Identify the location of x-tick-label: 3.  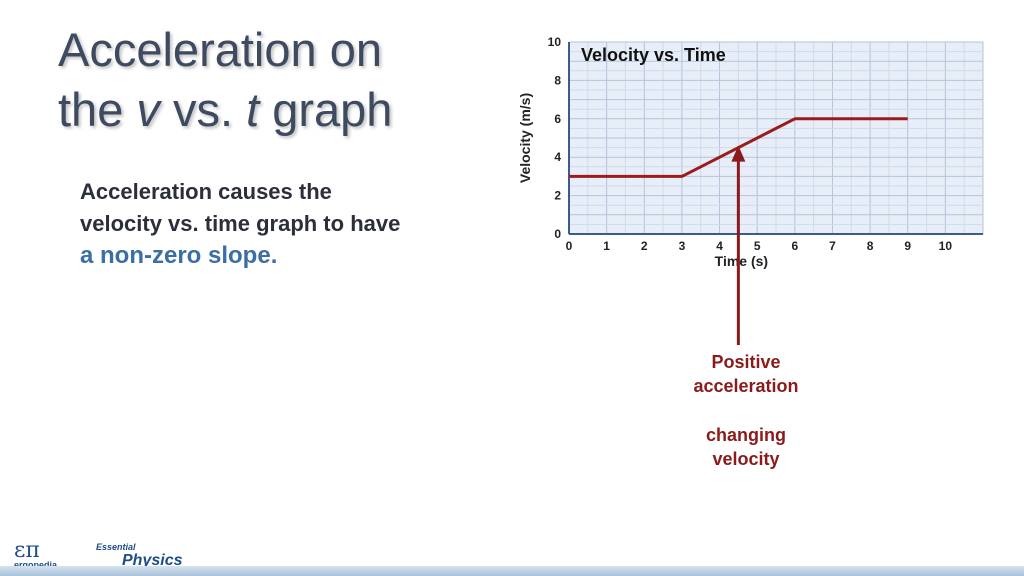
(682, 246).